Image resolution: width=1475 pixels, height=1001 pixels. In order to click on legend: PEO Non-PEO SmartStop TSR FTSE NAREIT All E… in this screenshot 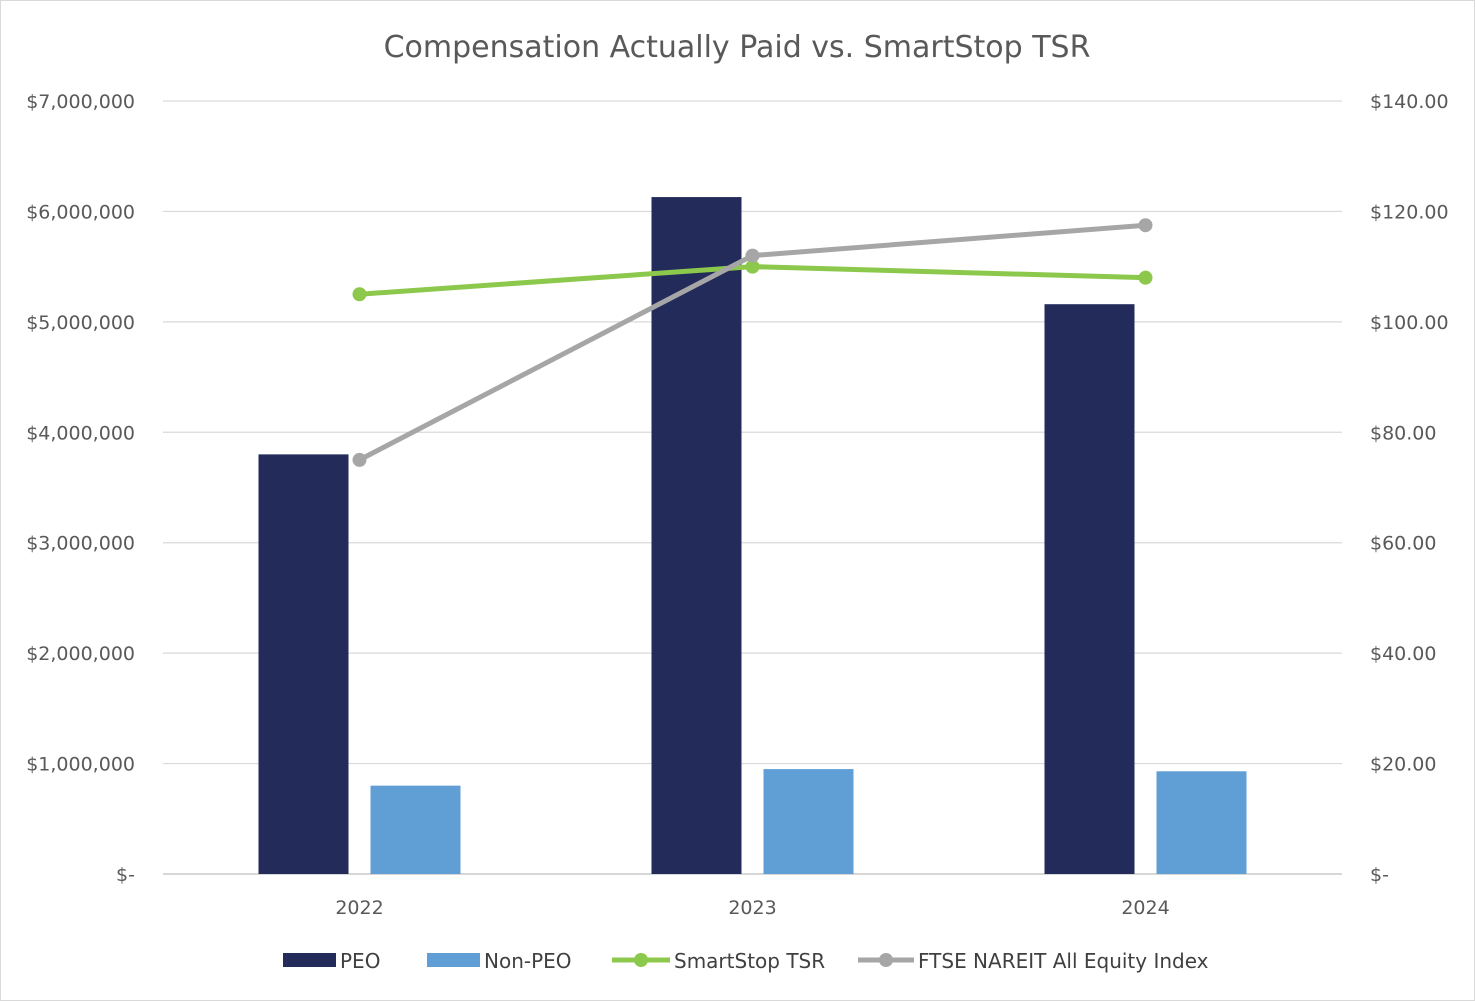, I will do `click(746, 961)`.